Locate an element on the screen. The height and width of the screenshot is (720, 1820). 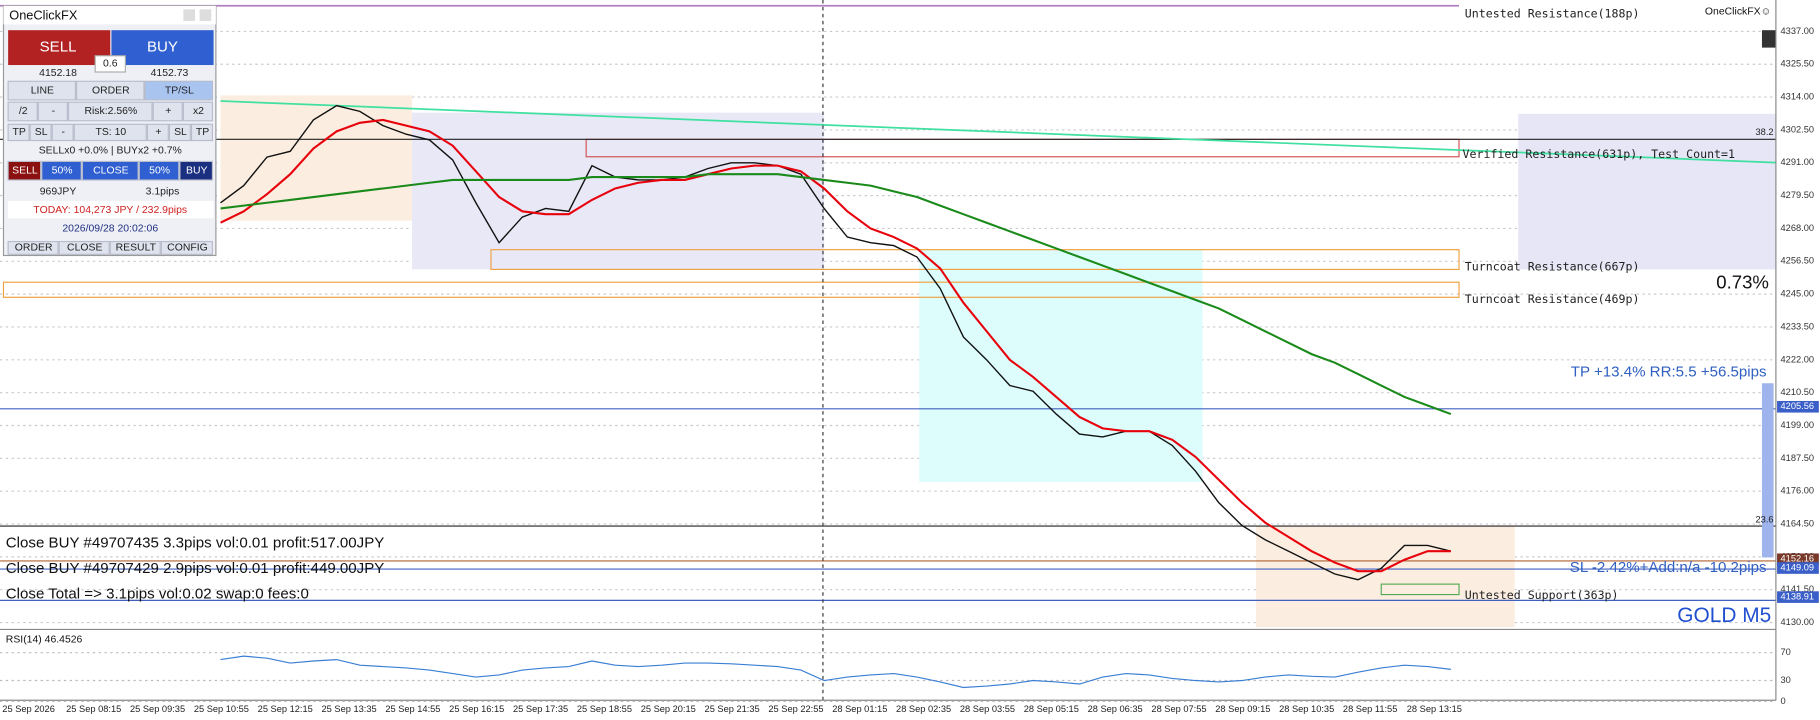
x-tick-label: 25 Sep 08:15 is located at coordinates (93, 709).